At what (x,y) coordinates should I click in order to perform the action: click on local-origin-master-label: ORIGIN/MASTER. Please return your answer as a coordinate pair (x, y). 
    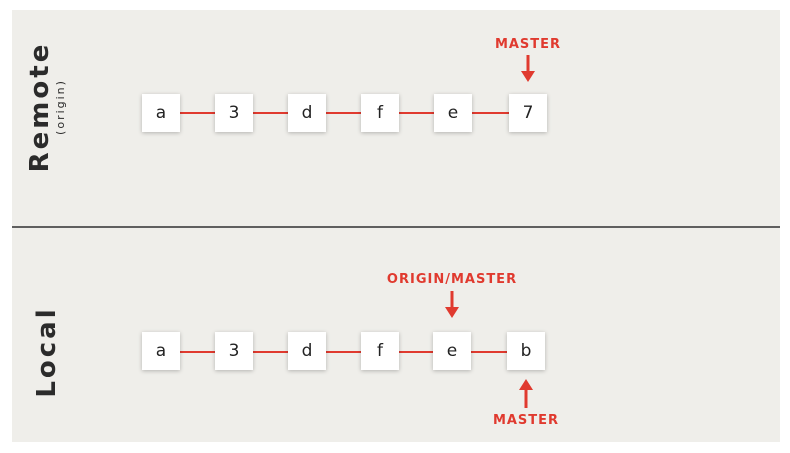
    Looking at the image, I should click on (452, 279).